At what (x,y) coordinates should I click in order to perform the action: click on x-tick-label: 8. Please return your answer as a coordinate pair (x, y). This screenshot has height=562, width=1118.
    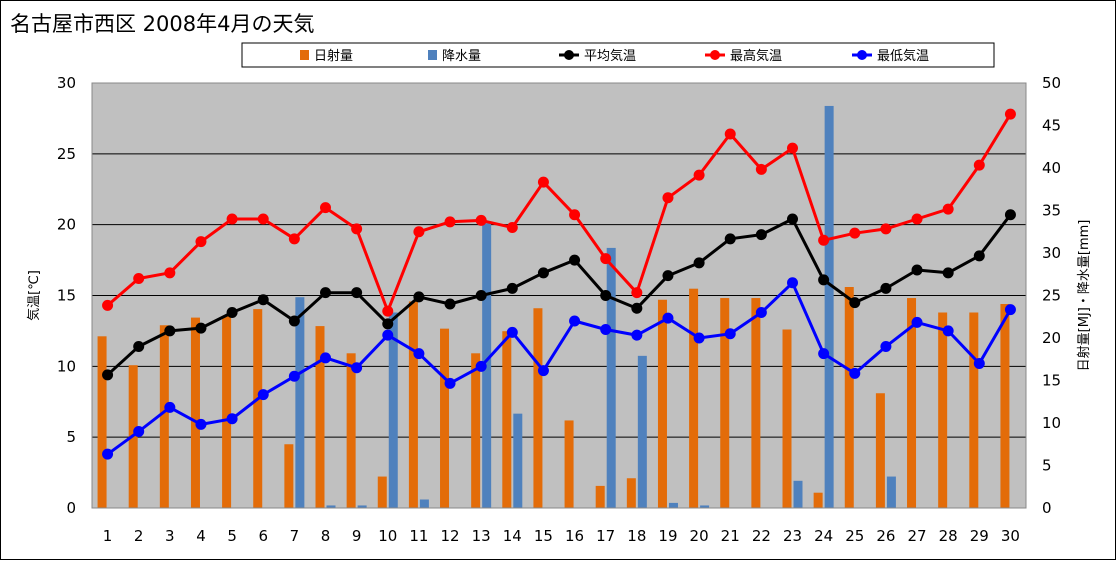
    Looking at the image, I should click on (326, 536).